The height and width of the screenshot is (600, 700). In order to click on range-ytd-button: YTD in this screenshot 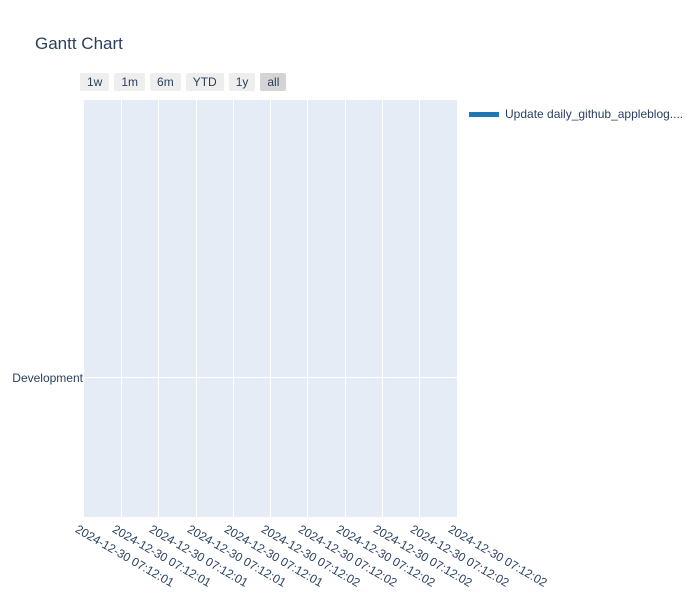, I will do `click(204, 82)`.